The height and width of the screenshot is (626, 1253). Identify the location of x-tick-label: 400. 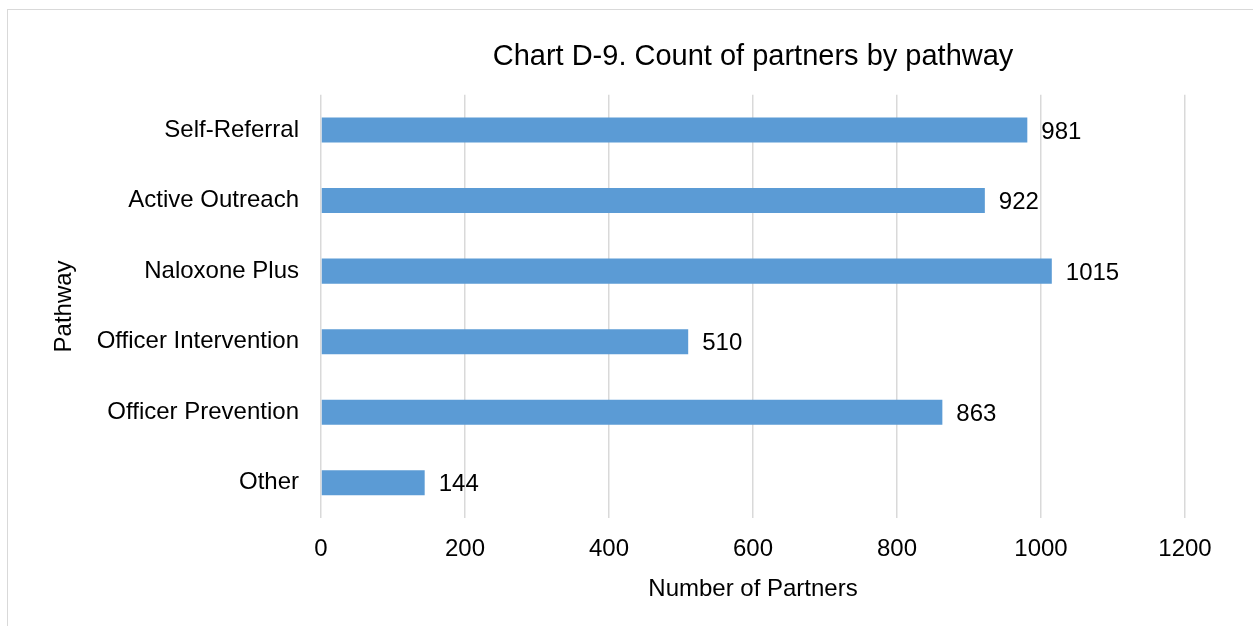
(609, 548).